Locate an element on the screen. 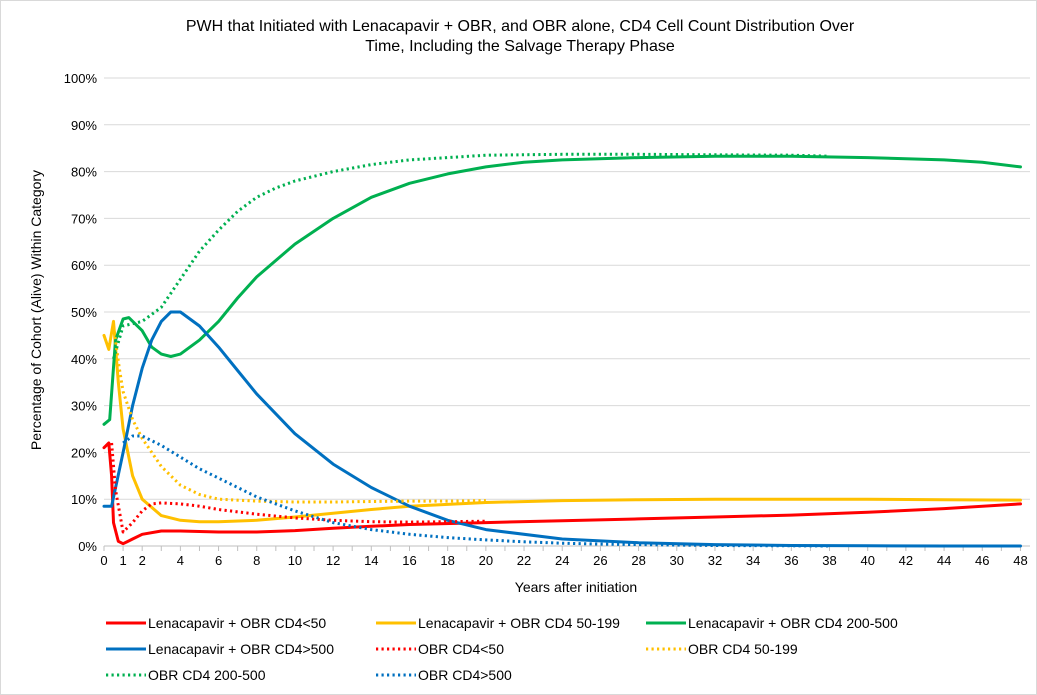  y-tick-label: 70% is located at coordinates (84, 218).